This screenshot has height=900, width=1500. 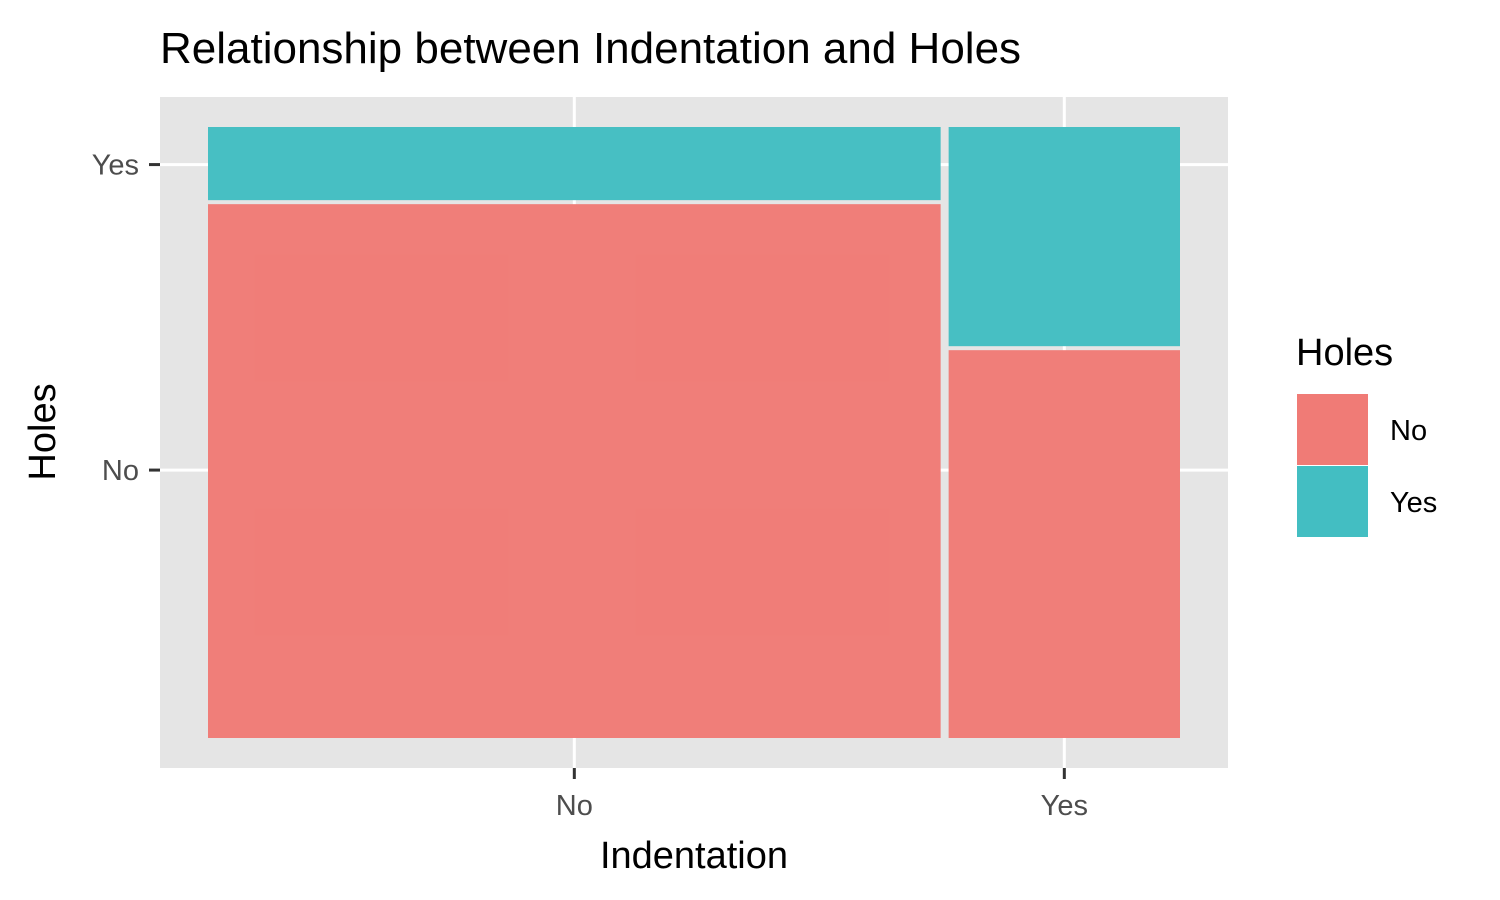 I want to click on legend-key-yes, so click(x=1332, y=501).